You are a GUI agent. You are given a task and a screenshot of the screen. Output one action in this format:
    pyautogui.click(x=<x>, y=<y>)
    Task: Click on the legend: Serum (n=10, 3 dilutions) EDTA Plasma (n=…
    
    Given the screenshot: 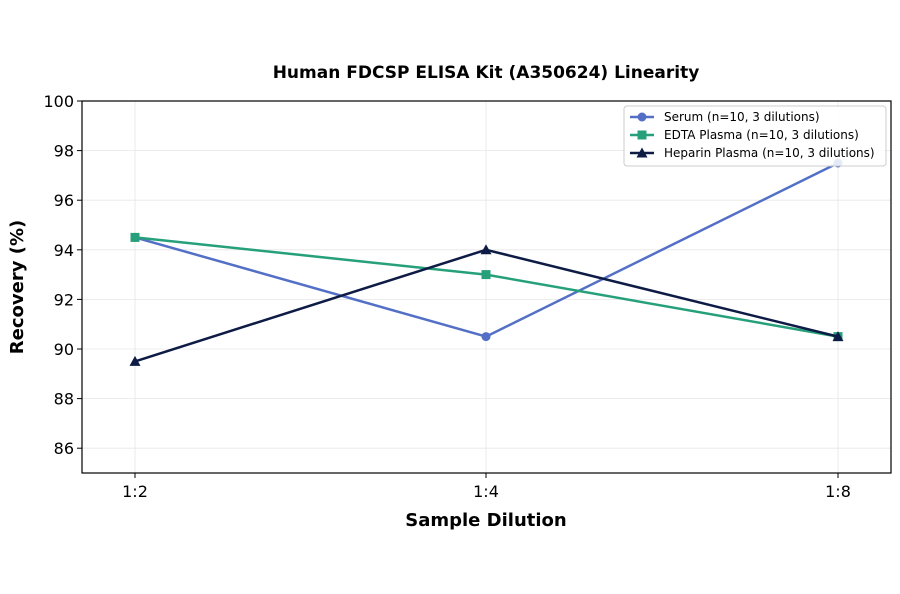 What is the action you would take?
    pyautogui.click(x=755, y=136)
    